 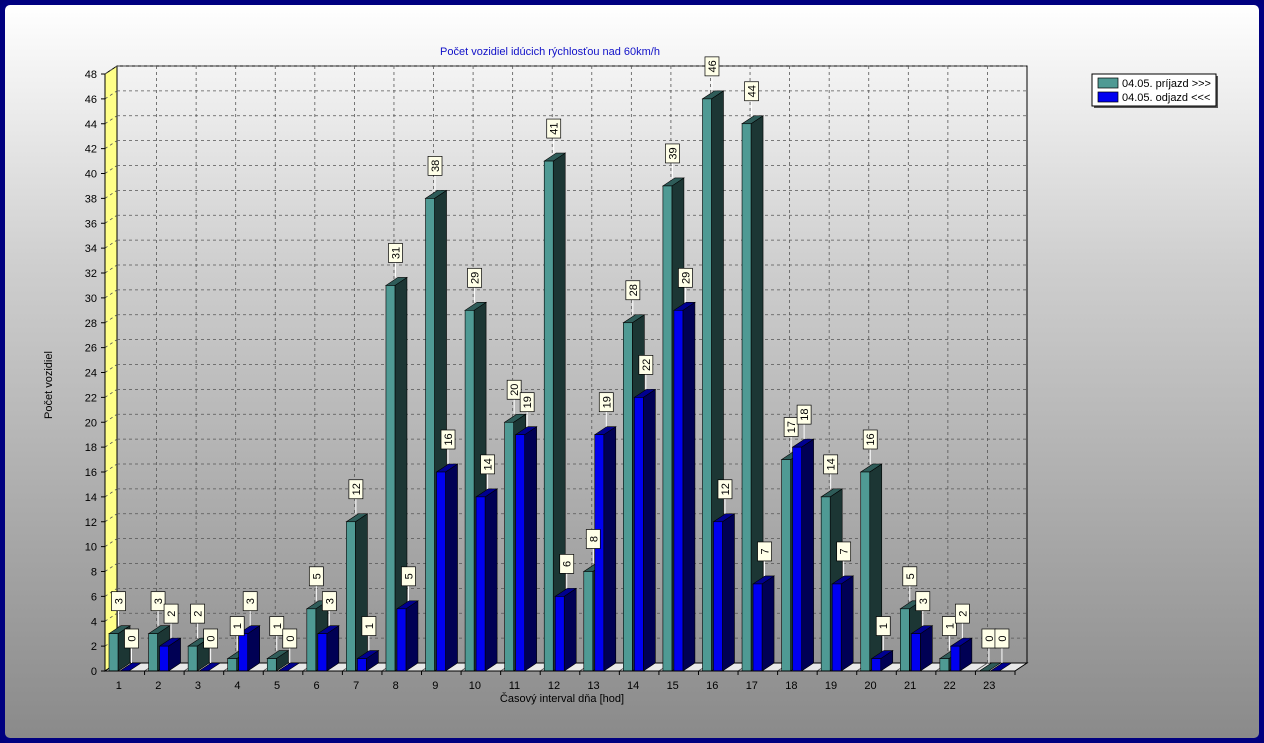 I want to click on svg-text: 29, so click(x=476, y=278).